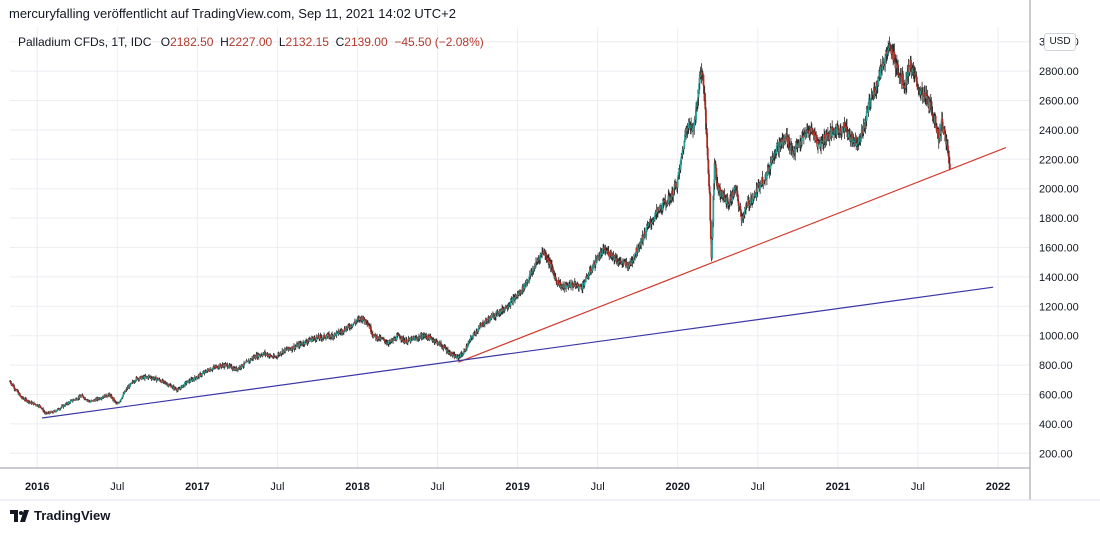 This screenshot has width=1100, height=534. I want to click on legend-close-value: 2139.00, so click(366, 42).